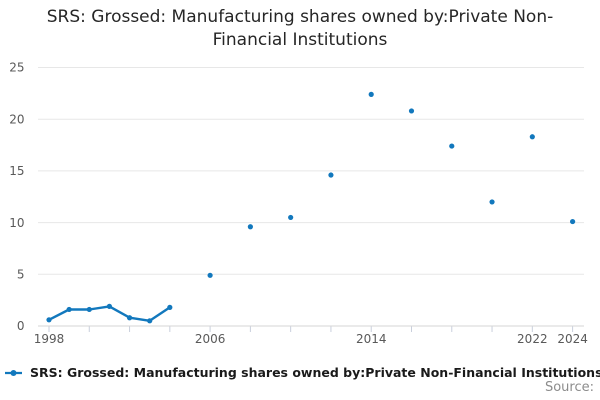  I want to click on y-axis-tick-label: 5, so click(21, 275).